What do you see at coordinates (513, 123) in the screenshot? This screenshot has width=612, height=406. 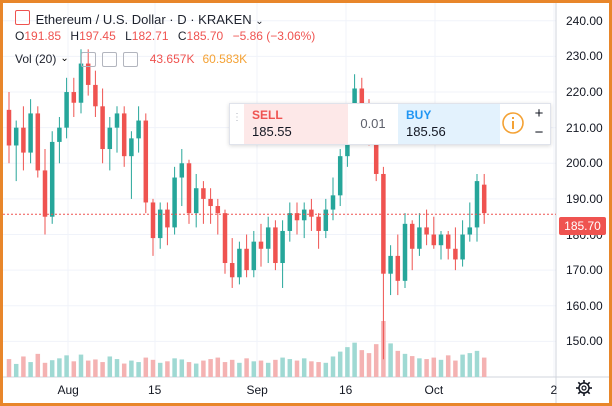 I see `info-icon` at bounding box center [513, 123].